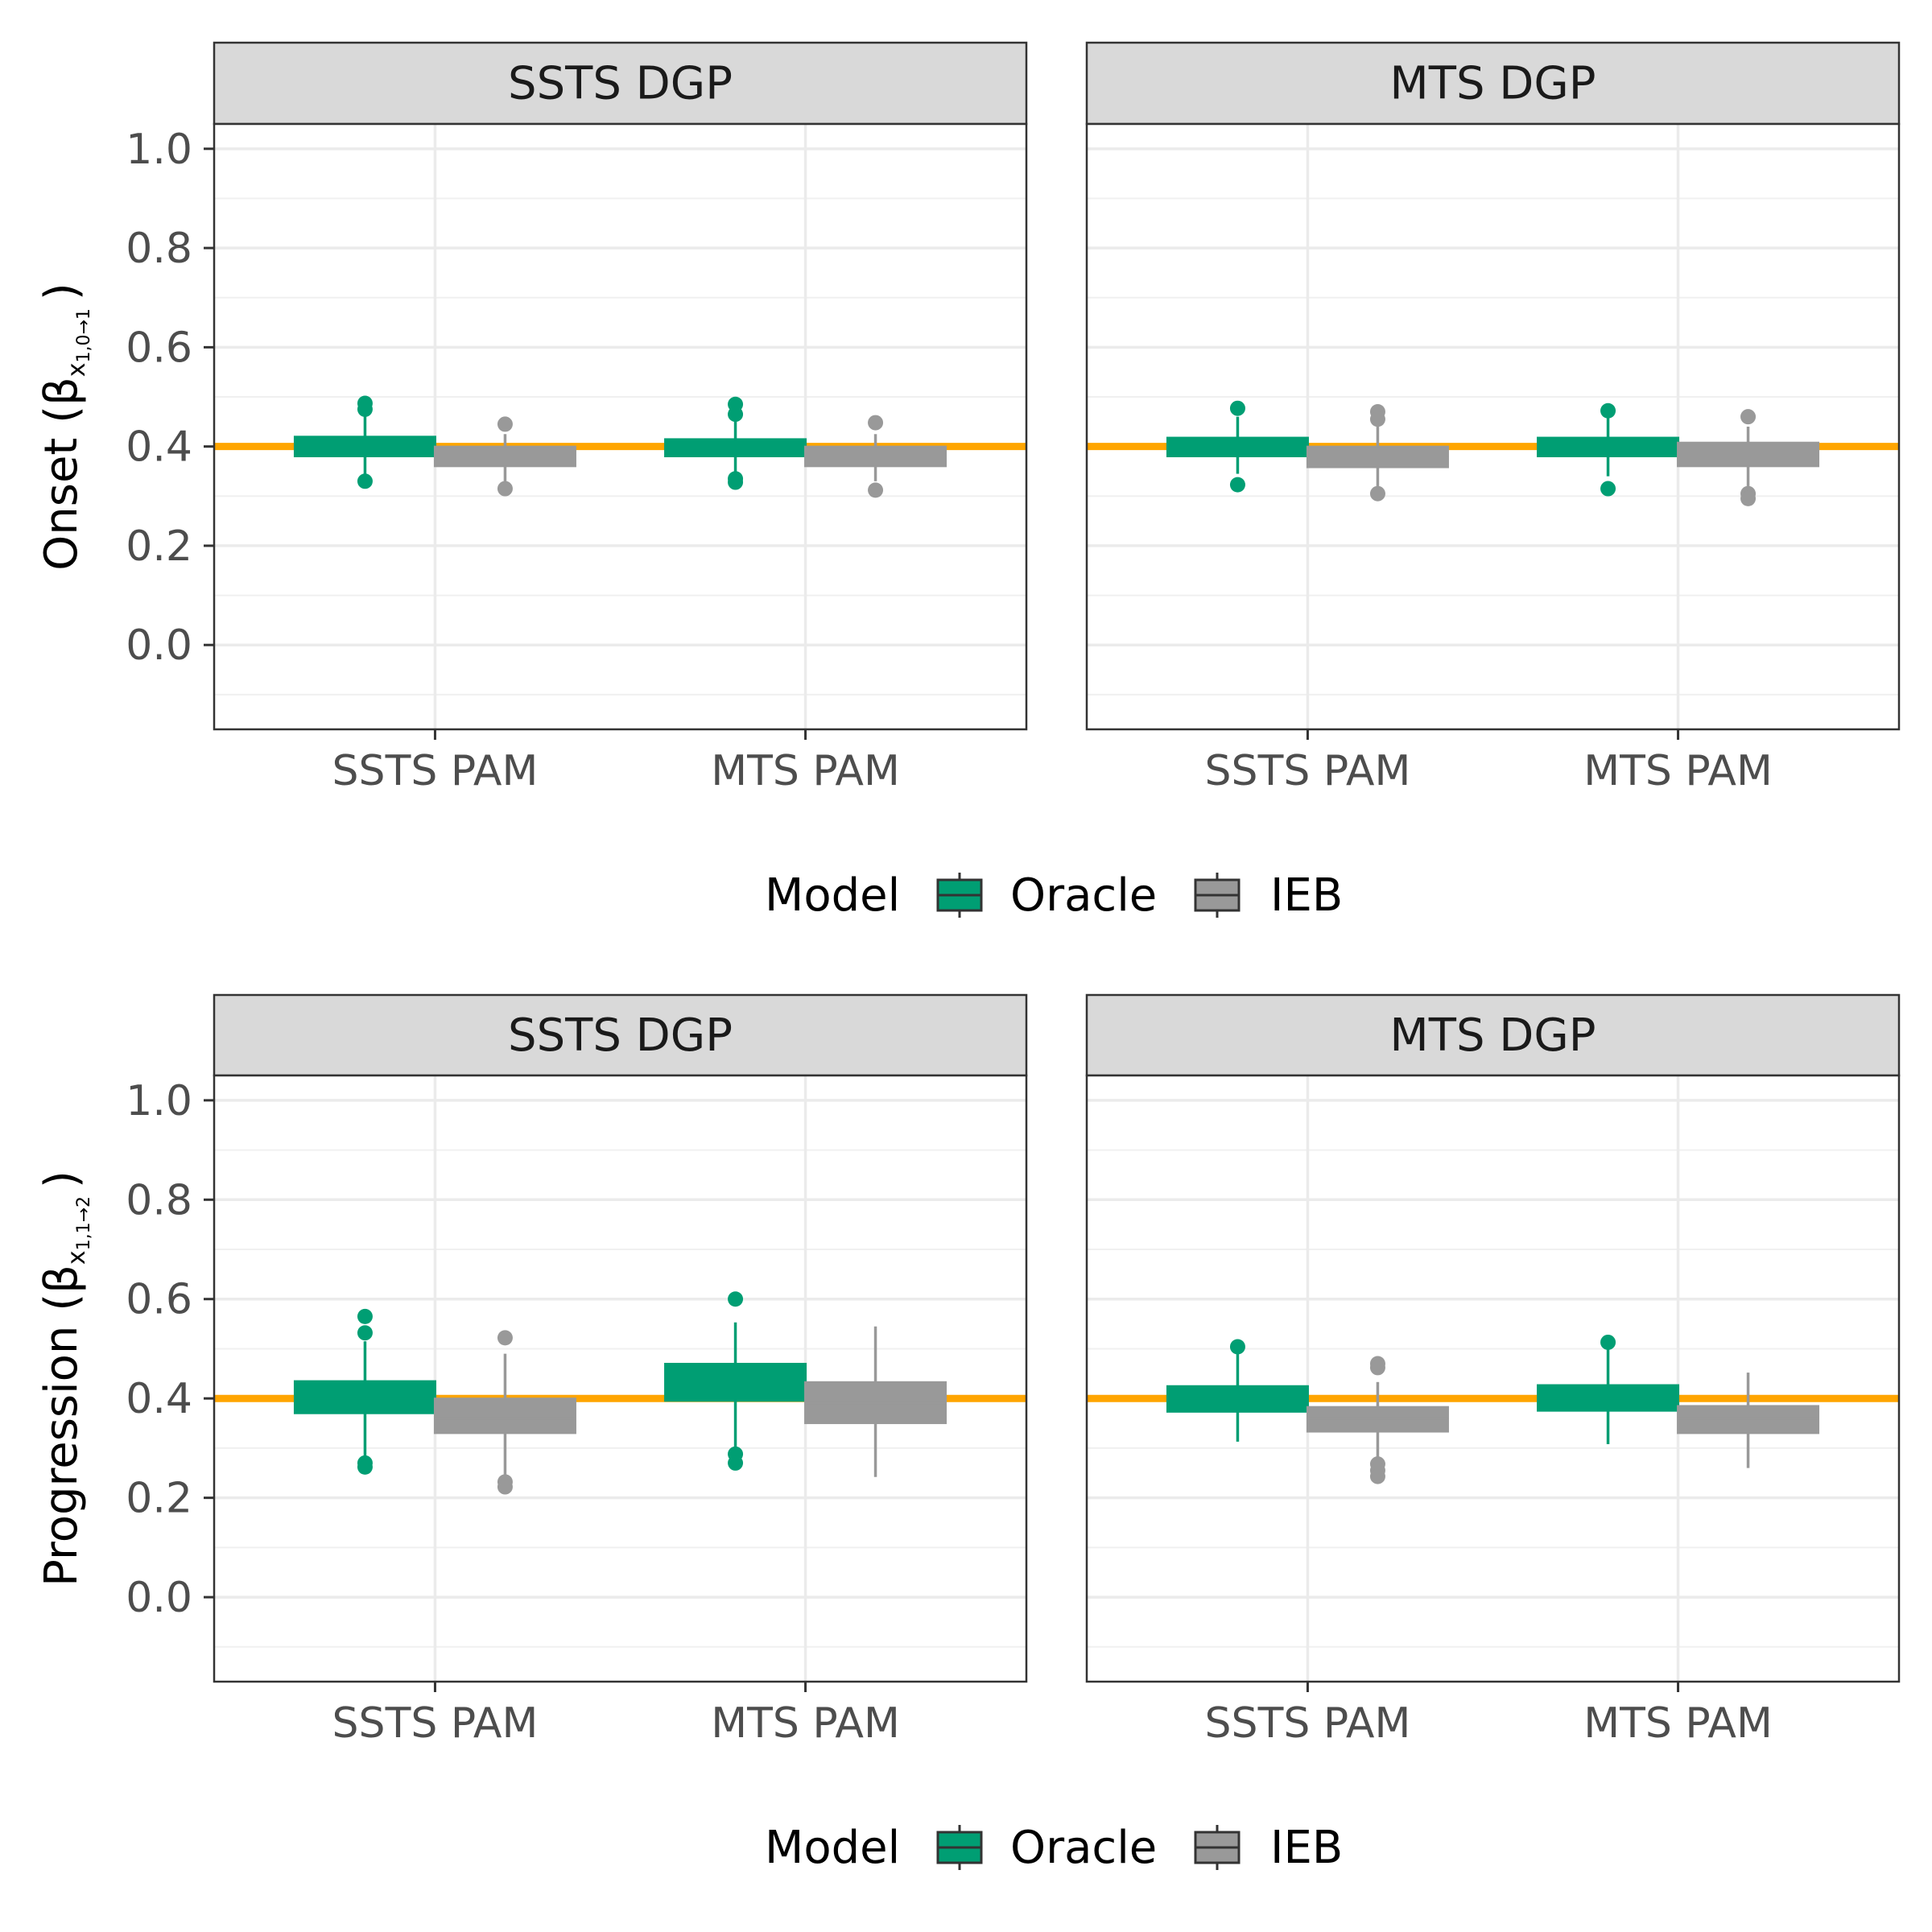 Image resolution: width=1932 pixels, height=1932 pixels. Describe the element at coordinates (77, 369) in the screenshot. I see `y-label-sub: x` at that location.